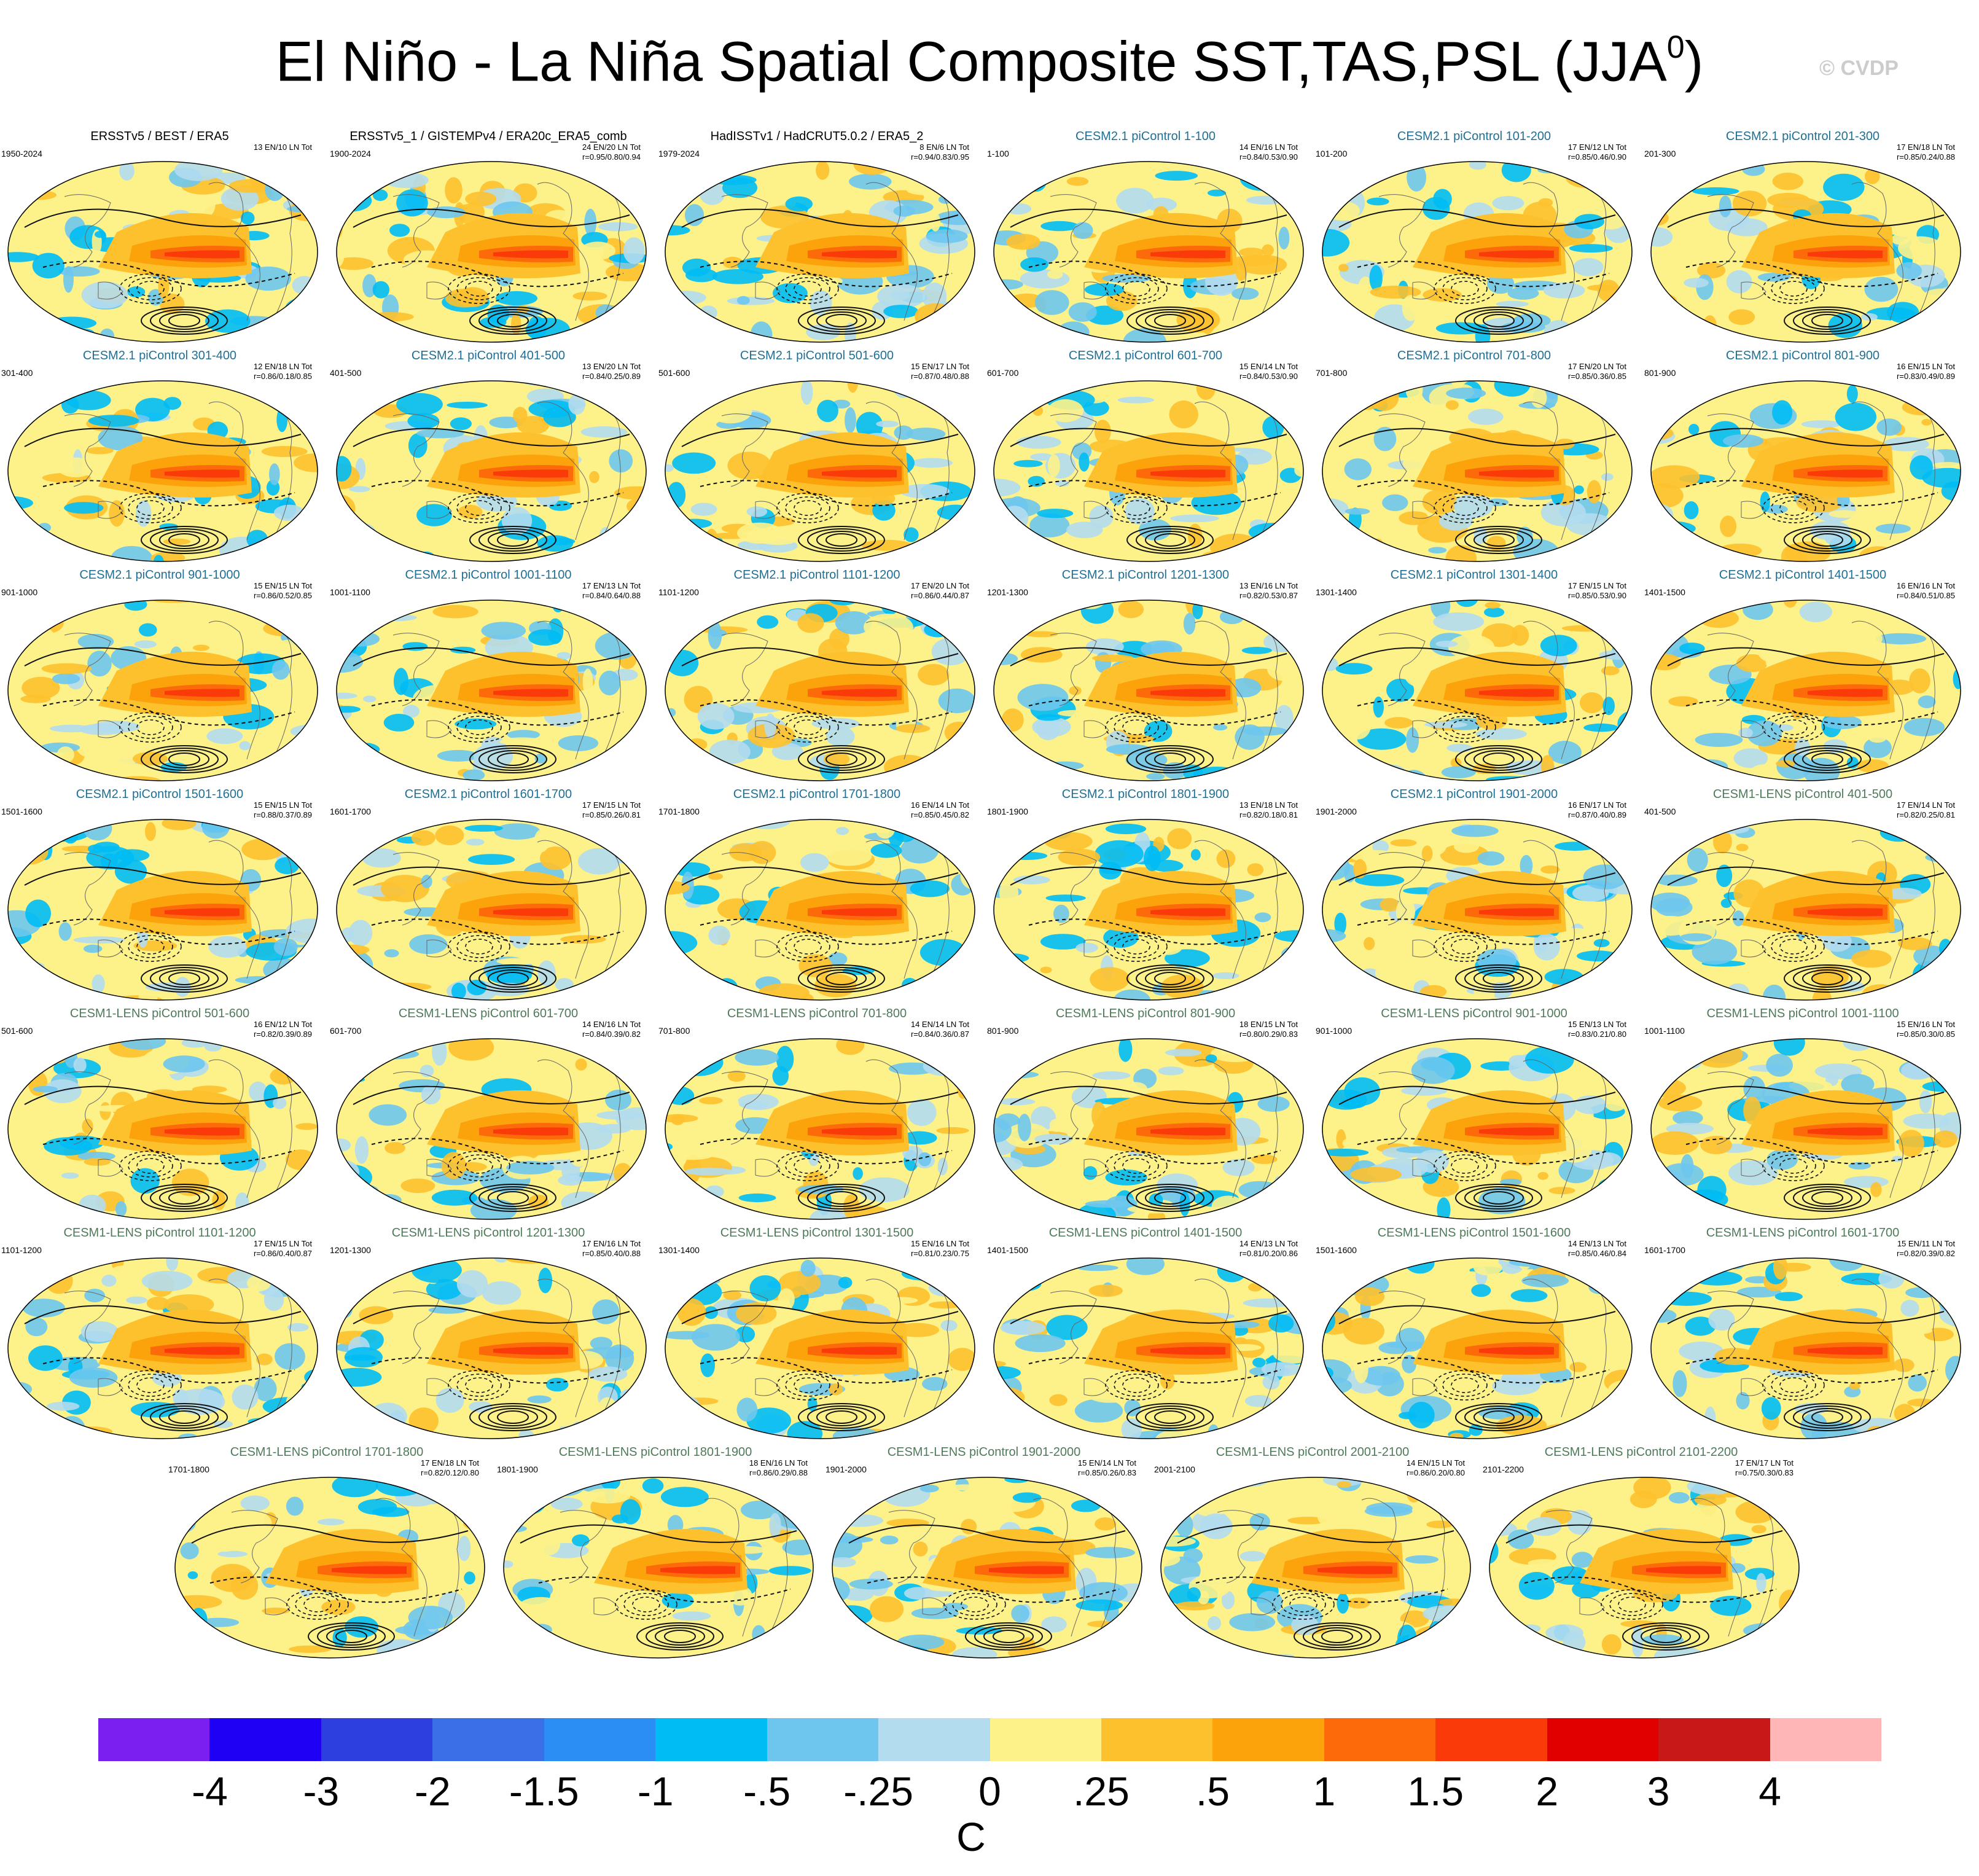 The height and width of the screenshot is (1876, 1979). What do you see at coordinates (1641, 1452) in the screenshot?
I see `panel-title: CESM1-LENS piControl 2101-2200` at bounding box center [1641, 1452].